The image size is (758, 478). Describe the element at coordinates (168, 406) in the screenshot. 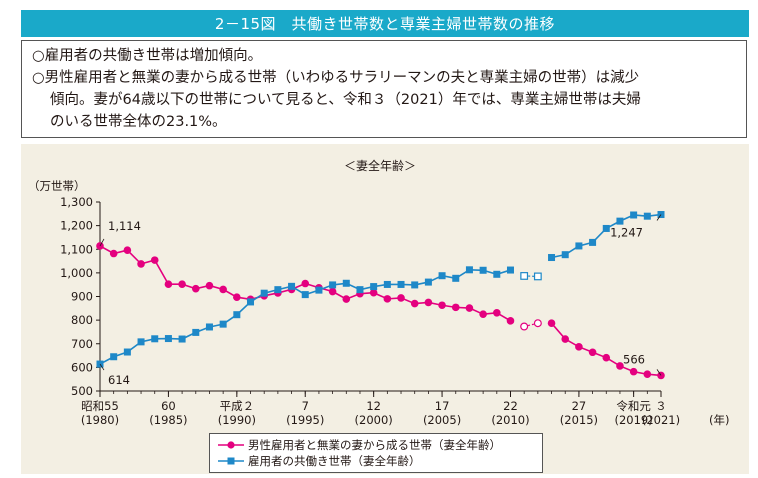

I see `x-tick-label: 60` at that location.